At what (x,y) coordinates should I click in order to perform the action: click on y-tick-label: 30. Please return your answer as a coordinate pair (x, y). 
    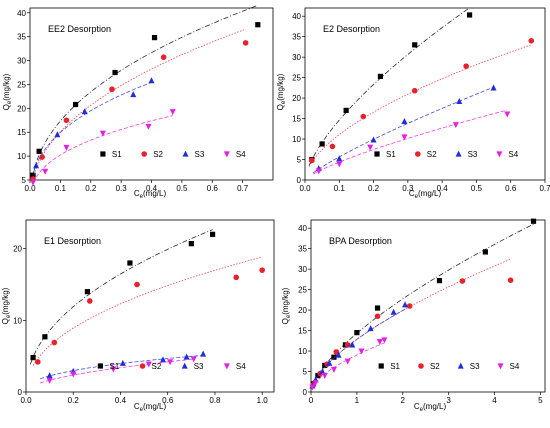
    Looking at the image, I should click on (21, 61).